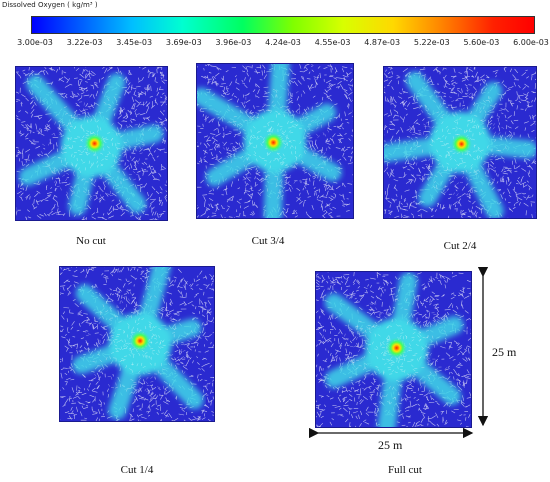 The width and height of the screenshot is (550, 482). What do you see at coordinates (390, 445) in the screenshot?
I see `horizontal-dimension-label: 25 m` at bounding box center [390, 445].